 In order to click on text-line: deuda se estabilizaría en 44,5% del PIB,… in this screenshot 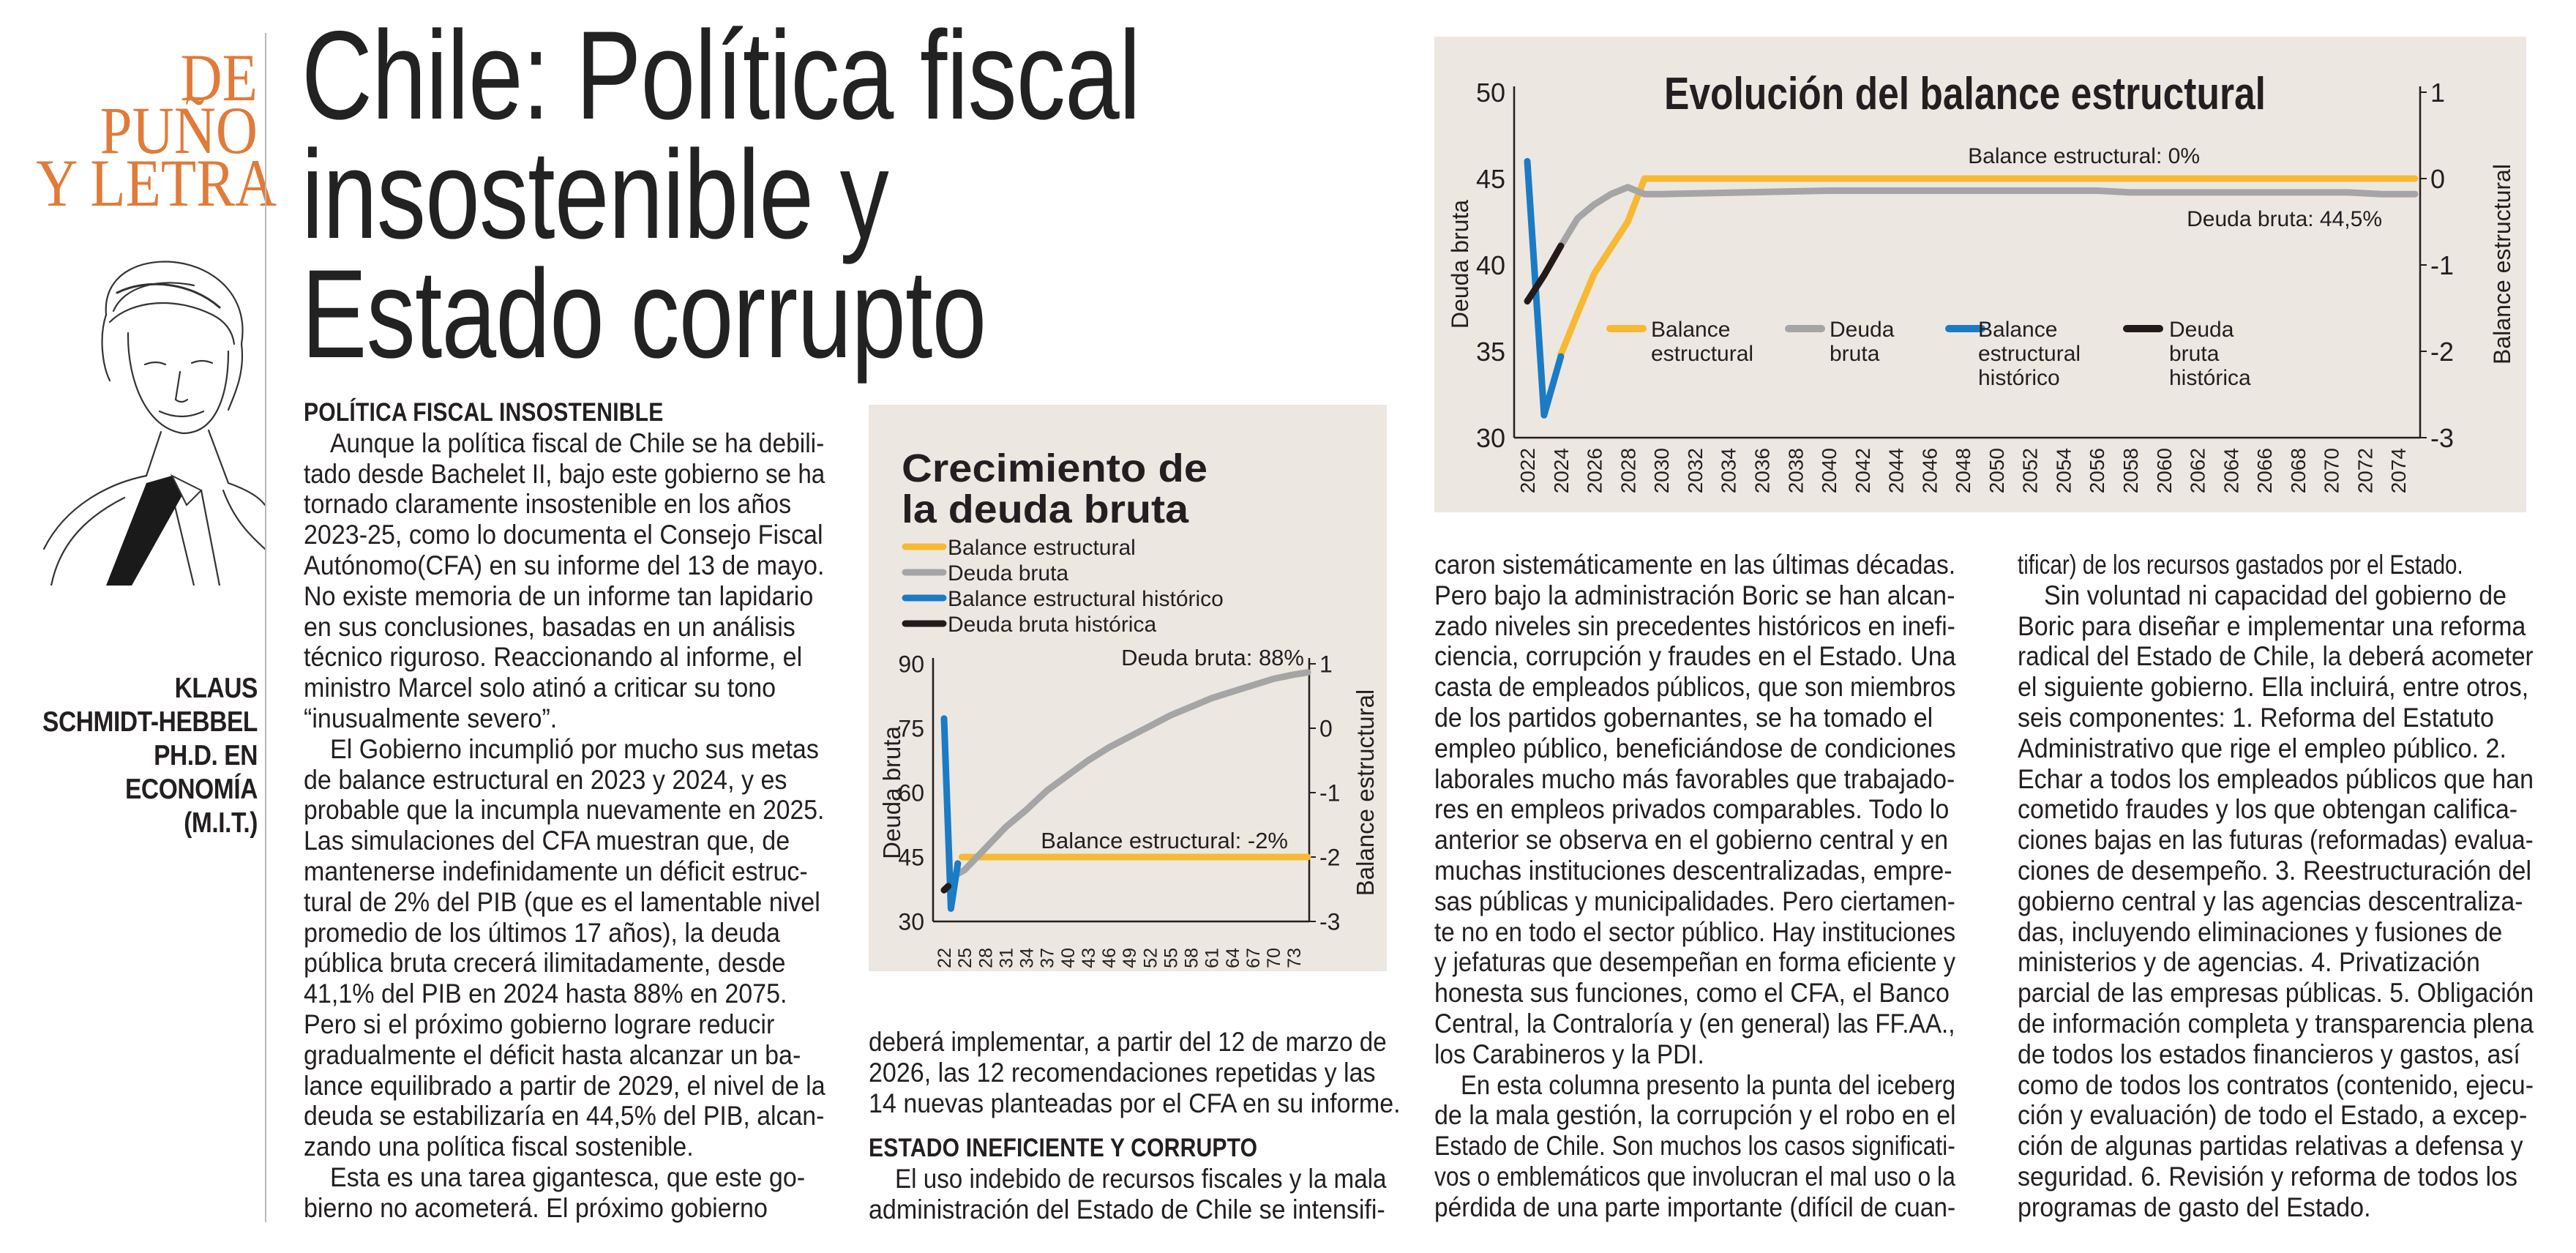, I will do `click(564, 1116)`.